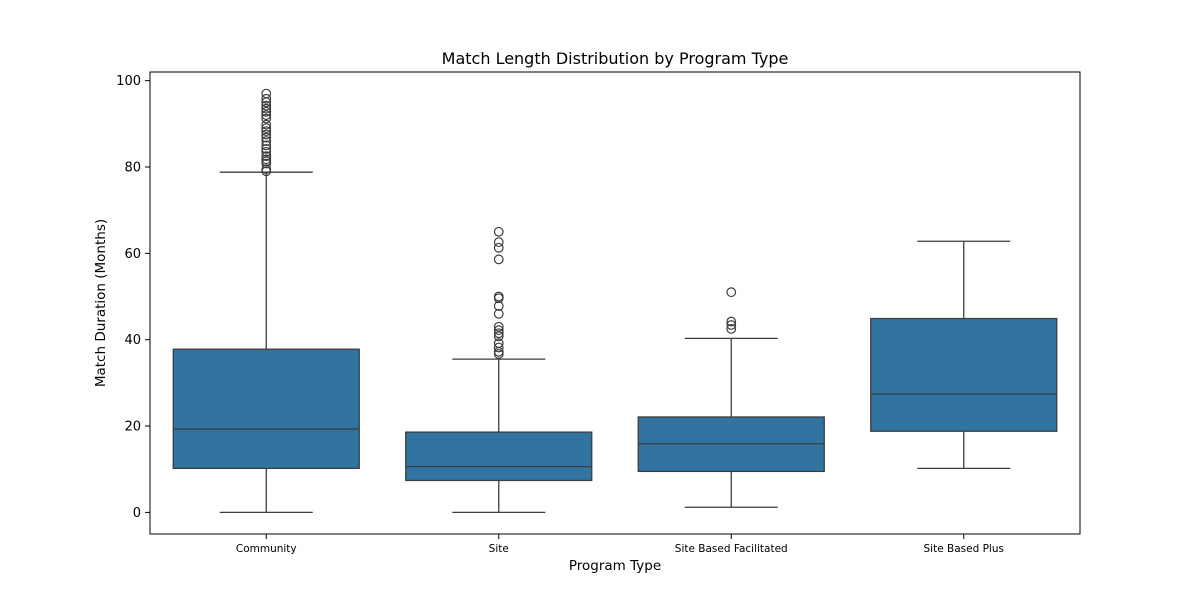 The height and width of the screenshot is (600, 1200). What do you see at coordinates (499, 549) in the screenshot?
I see `x-tick-label: Site` at bounding box center [499, 549].